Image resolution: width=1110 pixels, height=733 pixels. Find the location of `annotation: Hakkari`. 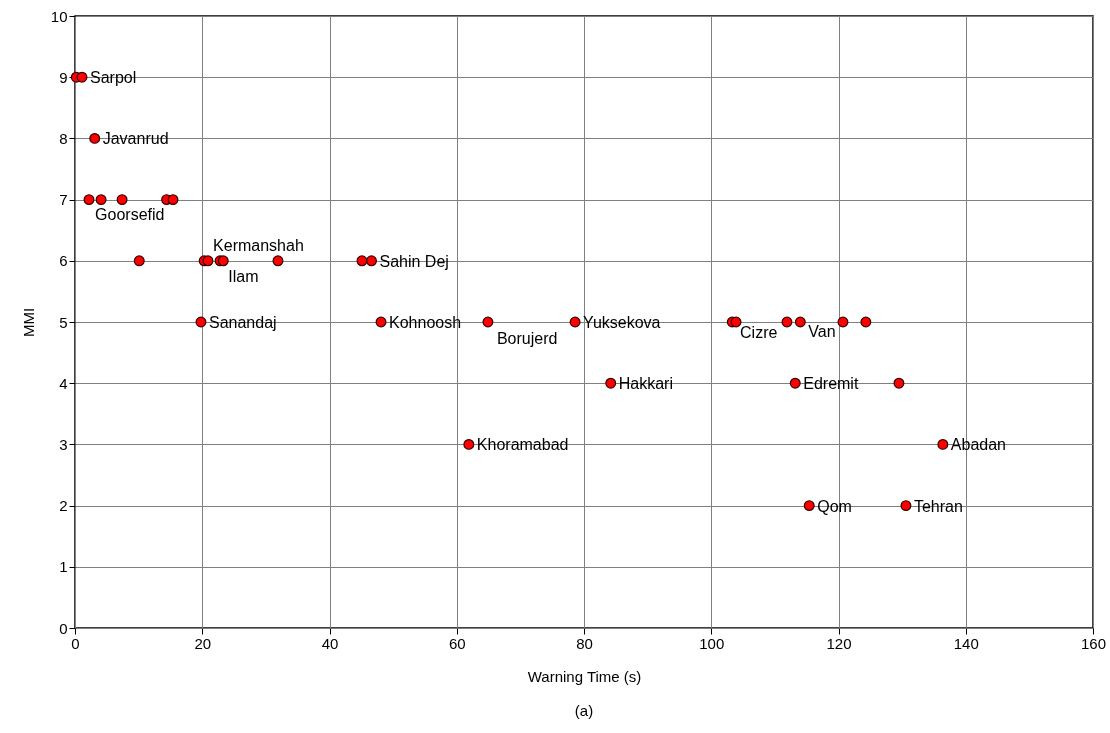

annotation: Hakkari is located at coordinates (645, 384).